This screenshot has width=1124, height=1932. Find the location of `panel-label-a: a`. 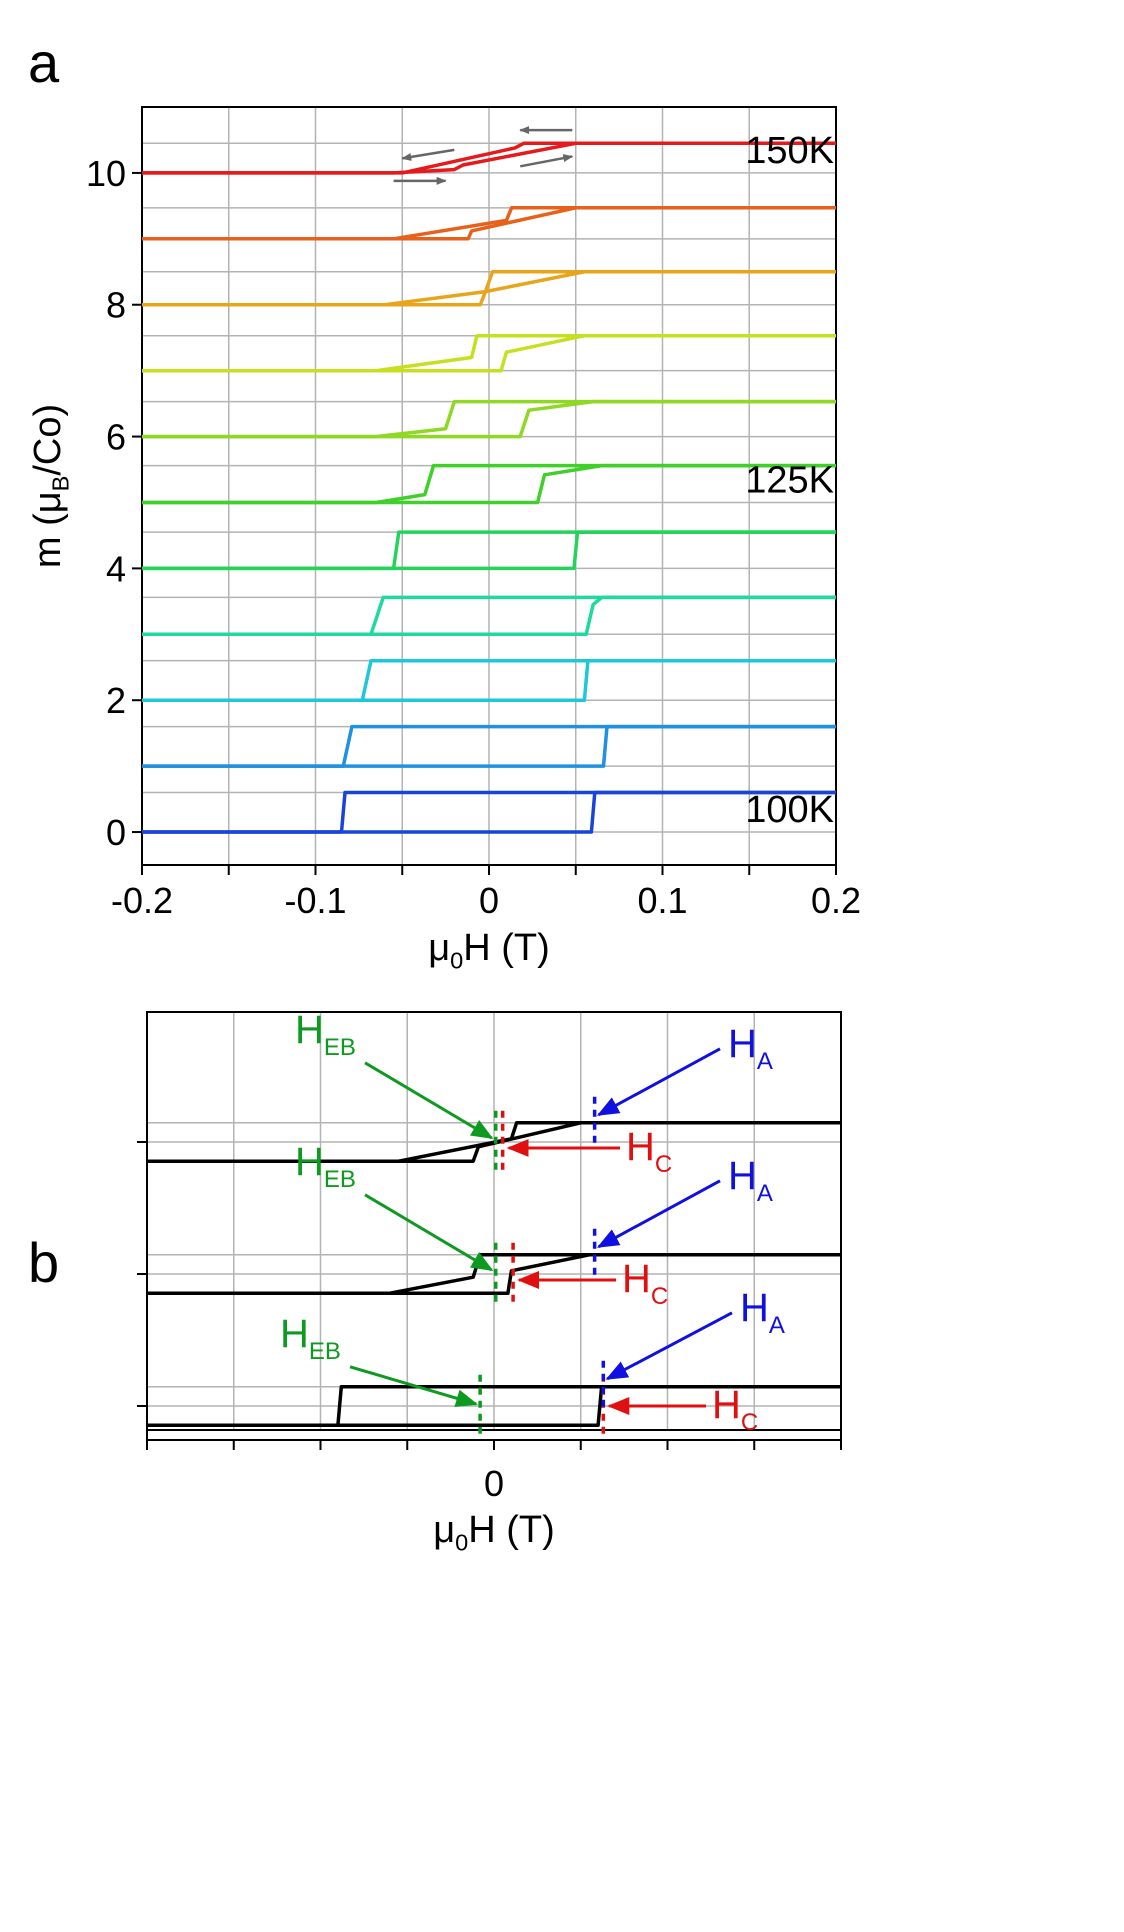

panel-label-a: a is located at coordinates (44, 62).